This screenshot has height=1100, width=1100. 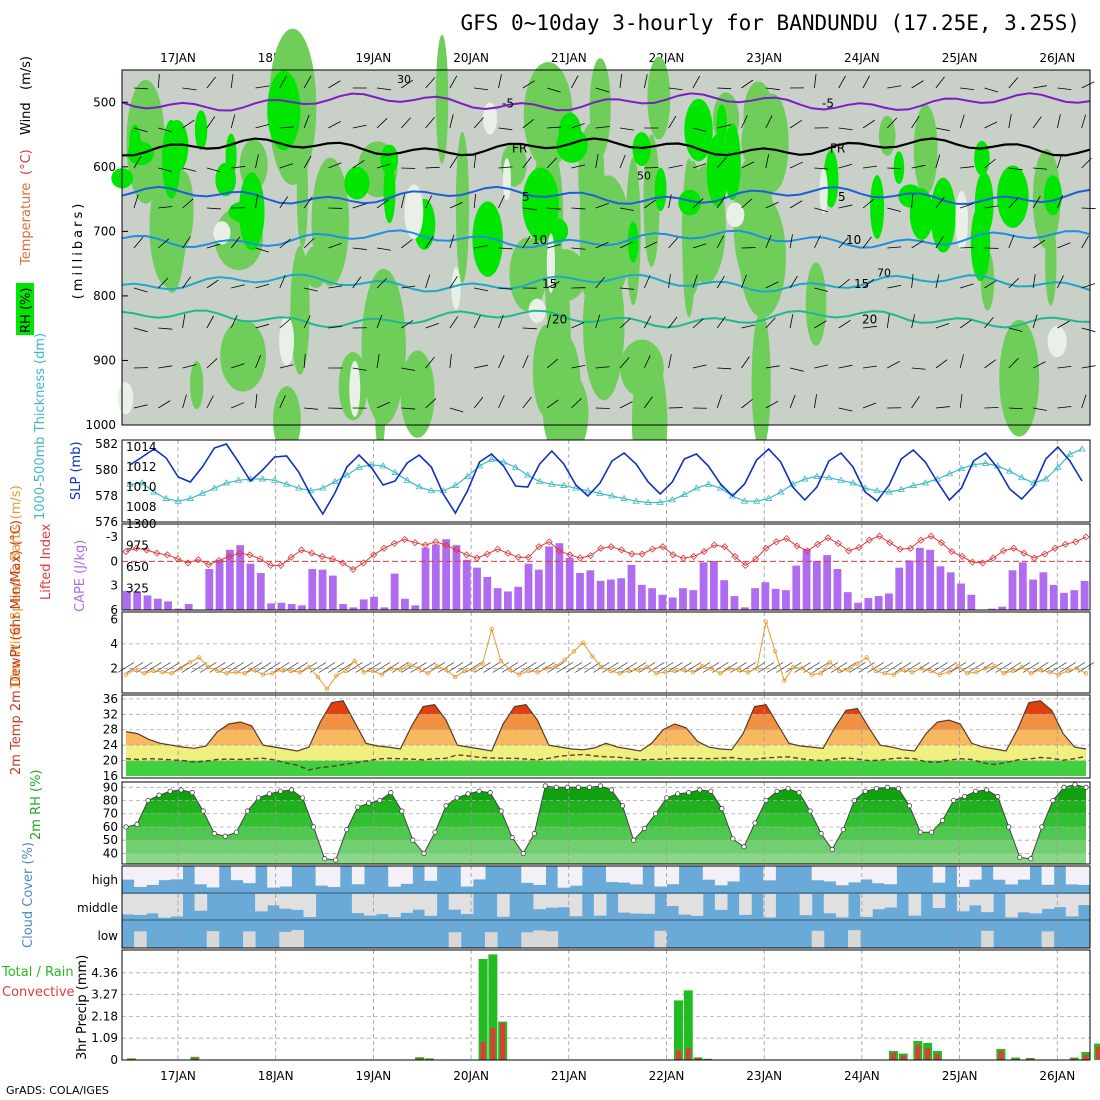 What do you see at coordinates (527, 940) in the screenshot?
I see `low-cloud-gap` at bounding box center [527, 940].